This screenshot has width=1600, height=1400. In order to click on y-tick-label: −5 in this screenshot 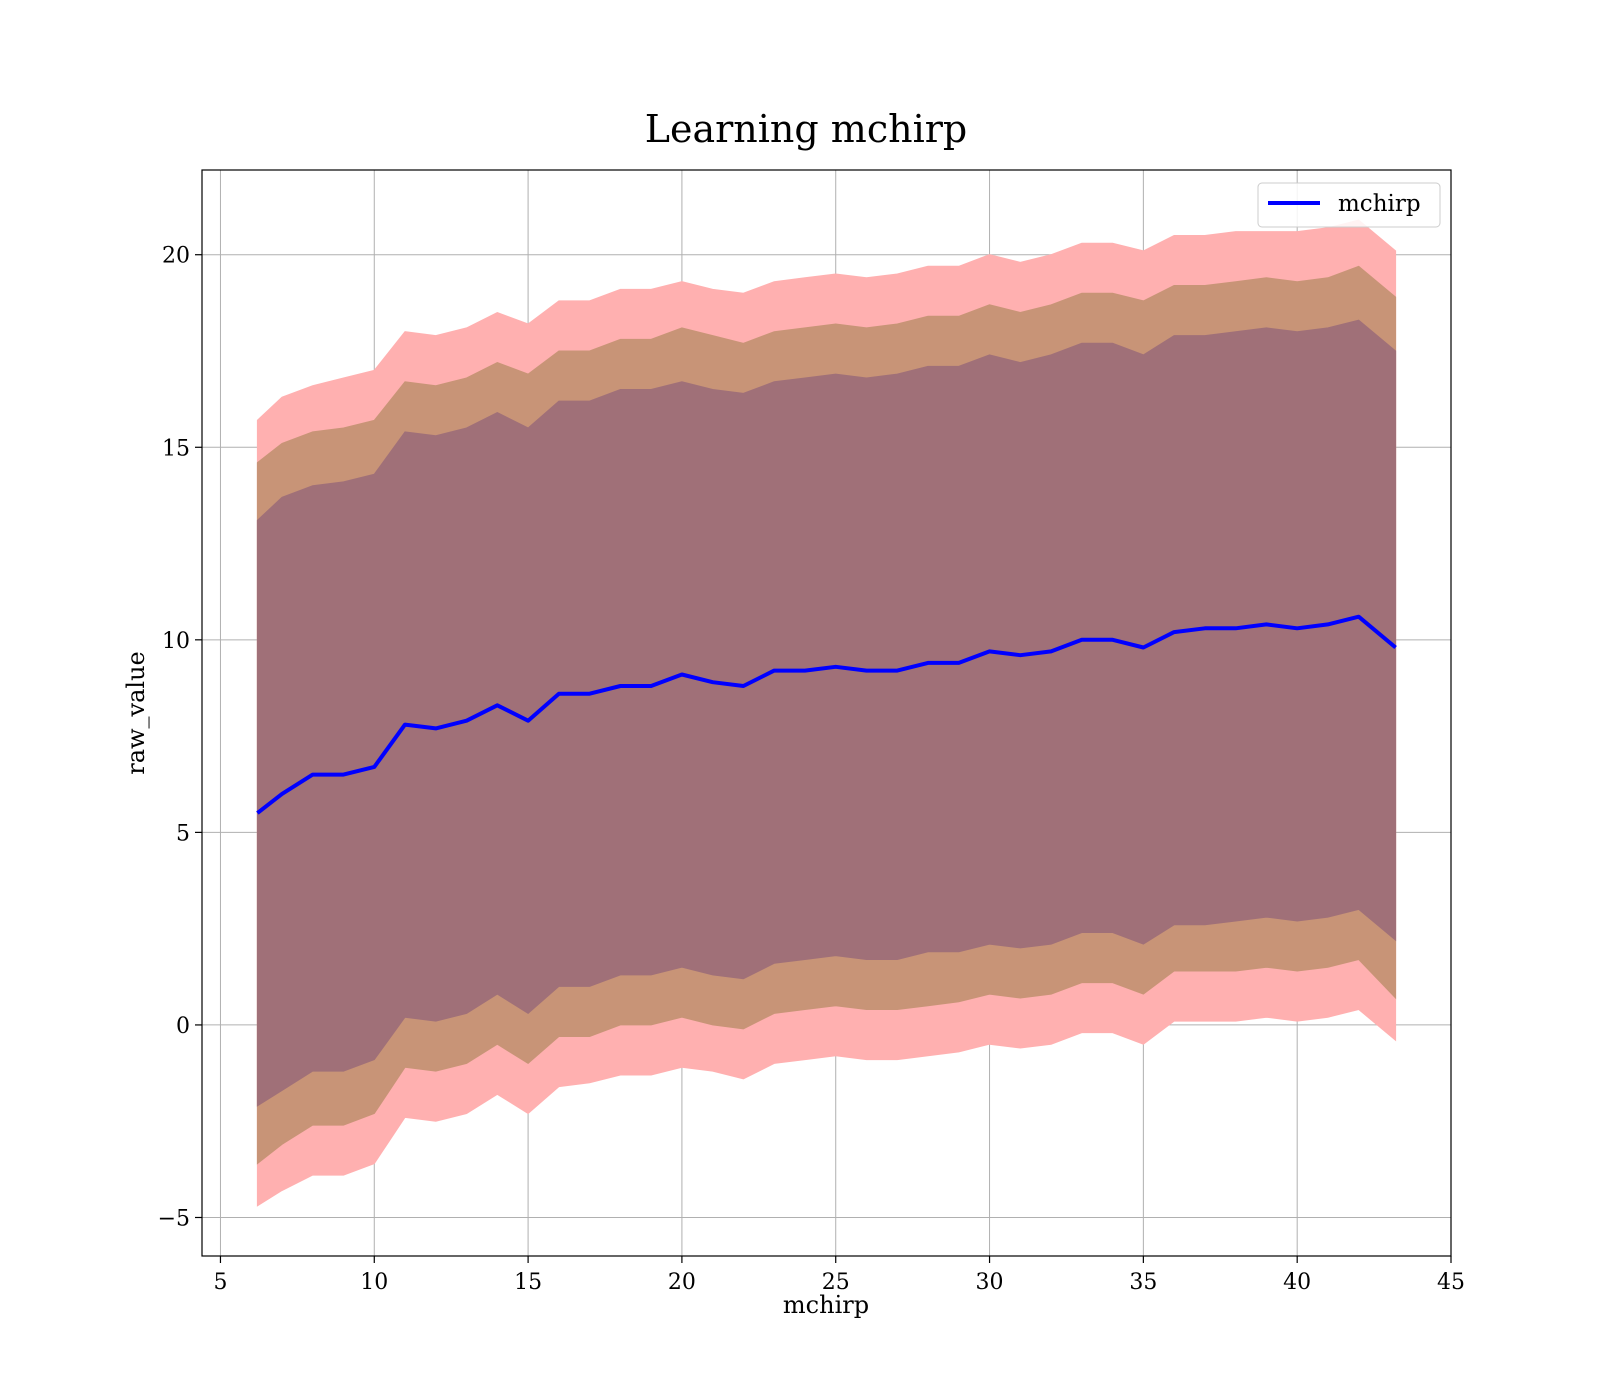, I will do `click(174, 1218)`.